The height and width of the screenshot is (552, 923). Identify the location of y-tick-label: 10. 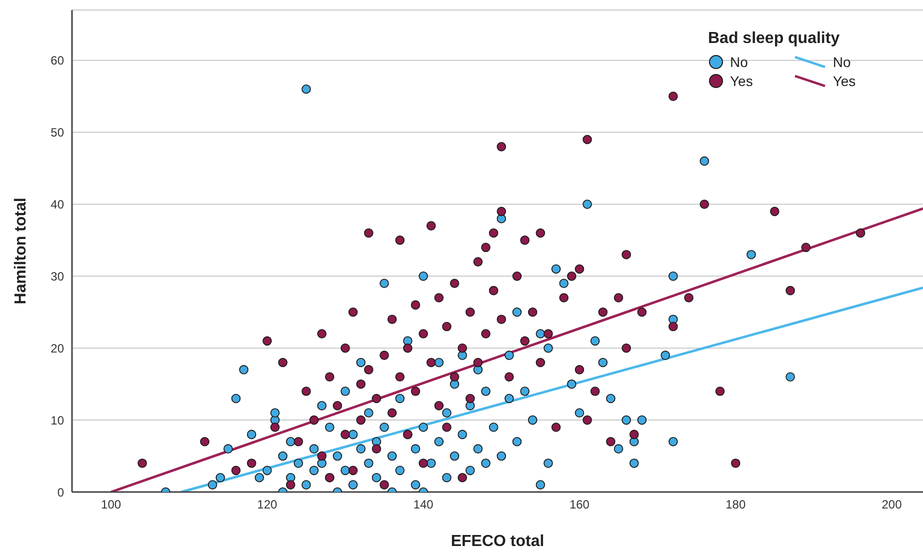
(57, 420).